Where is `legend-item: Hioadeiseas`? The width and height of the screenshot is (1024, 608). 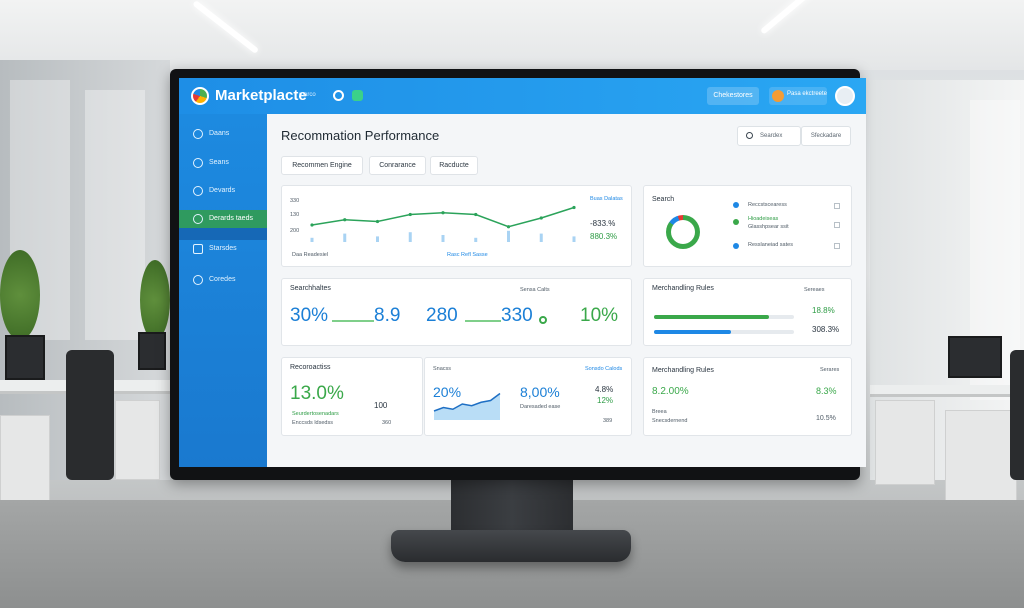
legend-item: Hioadeiseas is located at coordinates (763, 219).